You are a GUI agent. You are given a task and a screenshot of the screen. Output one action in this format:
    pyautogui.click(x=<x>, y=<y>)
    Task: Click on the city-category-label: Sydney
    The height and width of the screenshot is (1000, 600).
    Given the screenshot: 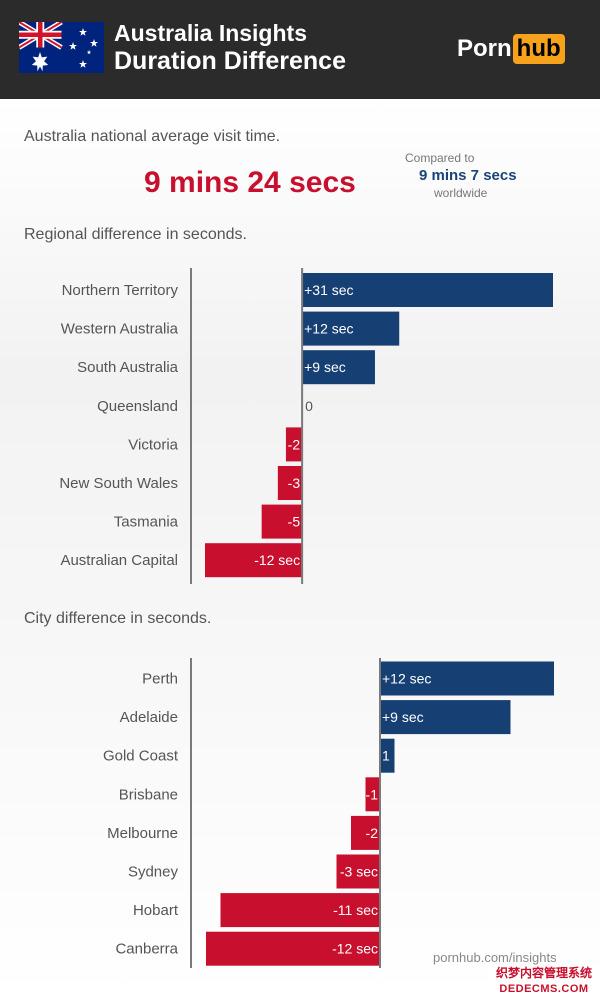 What is the action you would take?
    pyautogui.click(x=153, y=872)
    